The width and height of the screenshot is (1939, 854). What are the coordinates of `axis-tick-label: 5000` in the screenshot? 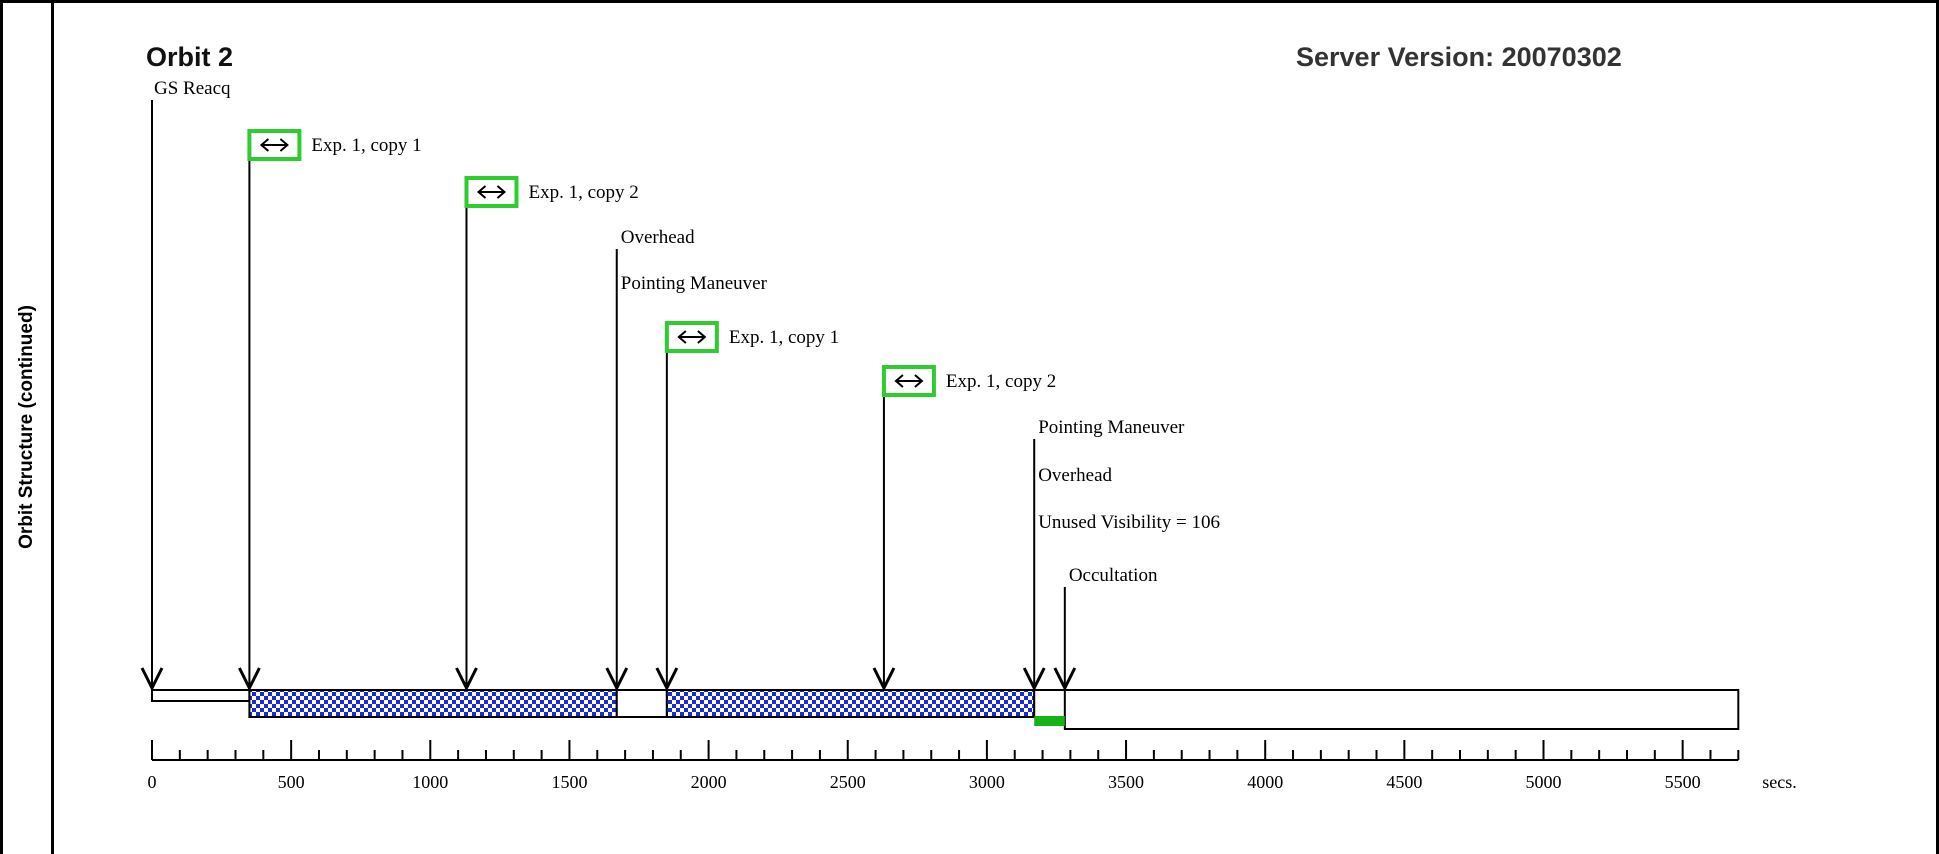 It's located at (1544, 782).